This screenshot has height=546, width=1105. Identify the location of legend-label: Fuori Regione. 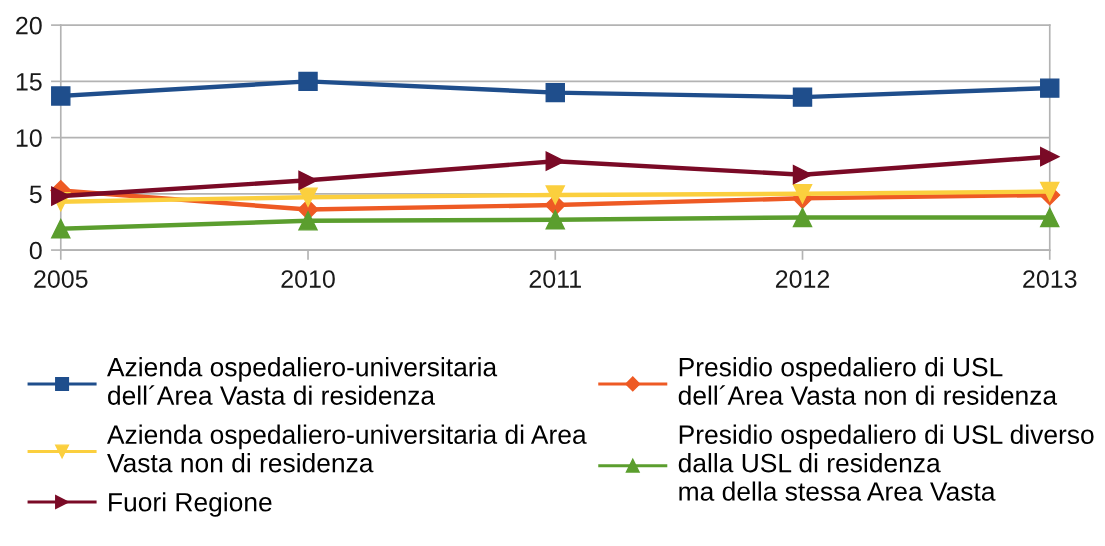
(190, 504).